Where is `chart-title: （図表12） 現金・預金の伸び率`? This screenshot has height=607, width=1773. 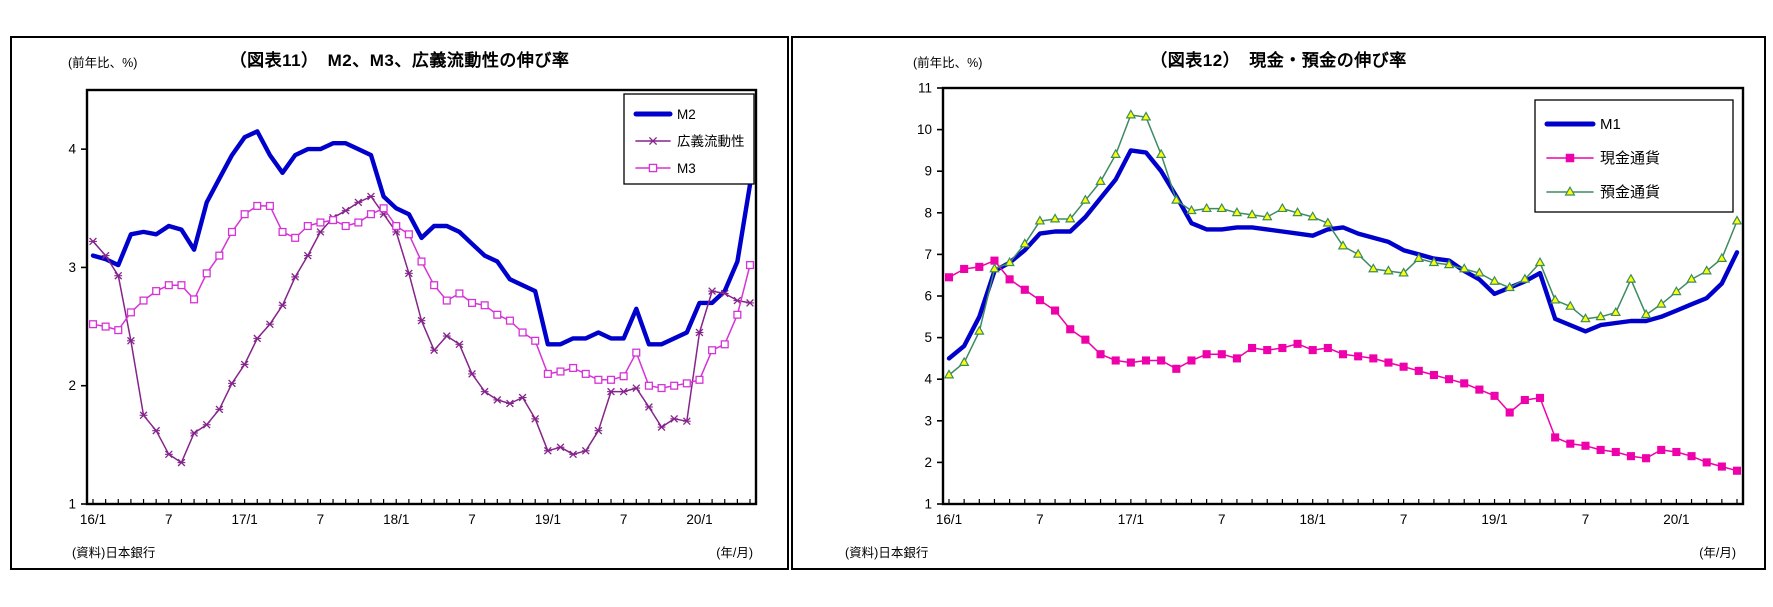
chart-title: （図表12） 現金・預金の伸び率 is located at coordinates (1278, 60).